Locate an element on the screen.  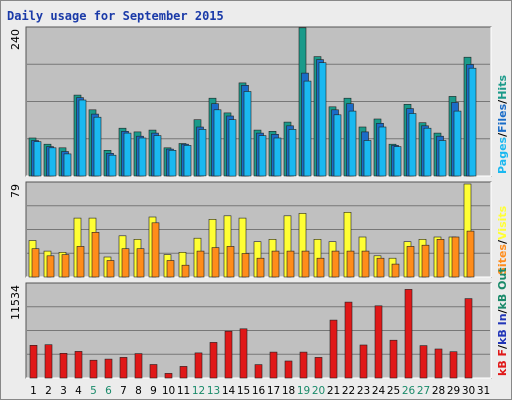
x-tick-label: 27 is located at coordinates (423, 391).